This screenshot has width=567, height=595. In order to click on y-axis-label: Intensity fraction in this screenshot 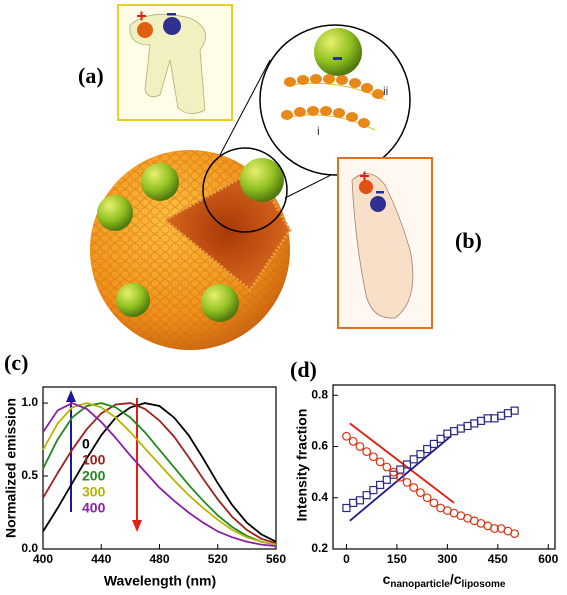, I will do `click(302, 465)`.